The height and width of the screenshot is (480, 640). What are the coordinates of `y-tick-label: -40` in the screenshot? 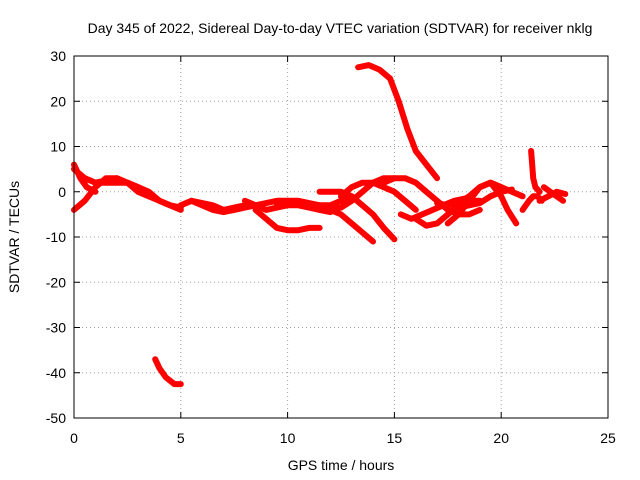 It's located at (56, 373).